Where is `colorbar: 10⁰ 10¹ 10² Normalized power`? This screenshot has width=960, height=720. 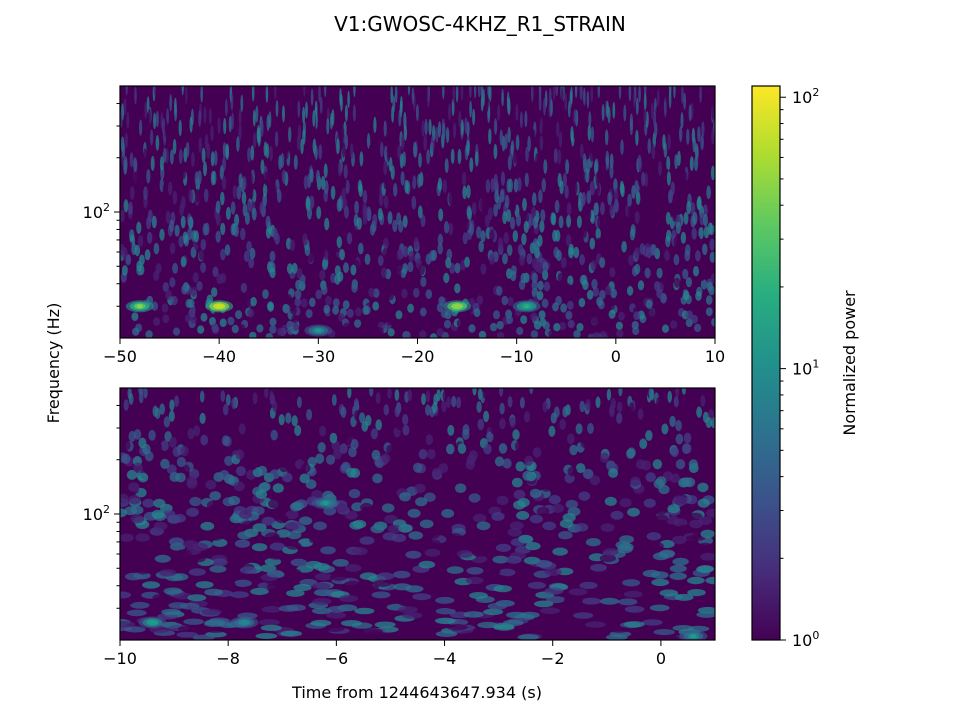
colorbar: 10⁰ 10¹ 10² Normalized power is located at coordinates (805, 367).